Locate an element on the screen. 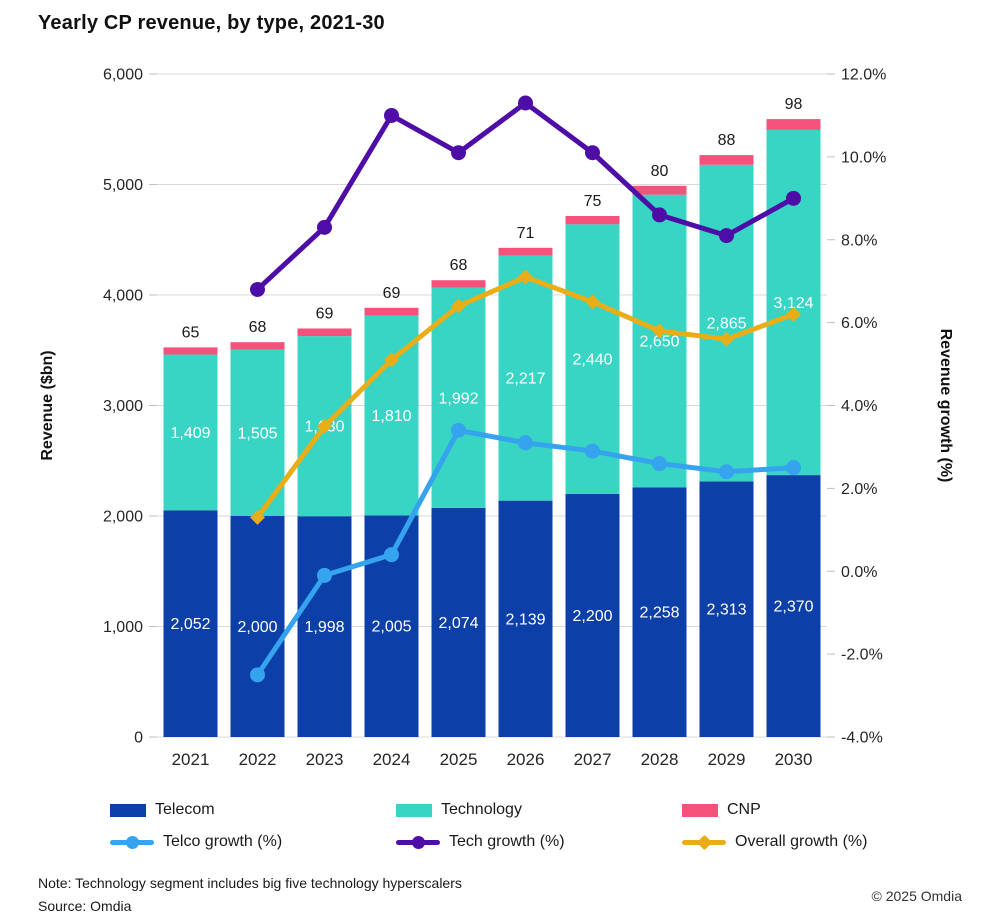 The image size is (1000, 921). bar-label-technology-2030: 3,124 is located at coordinates (793, 303).